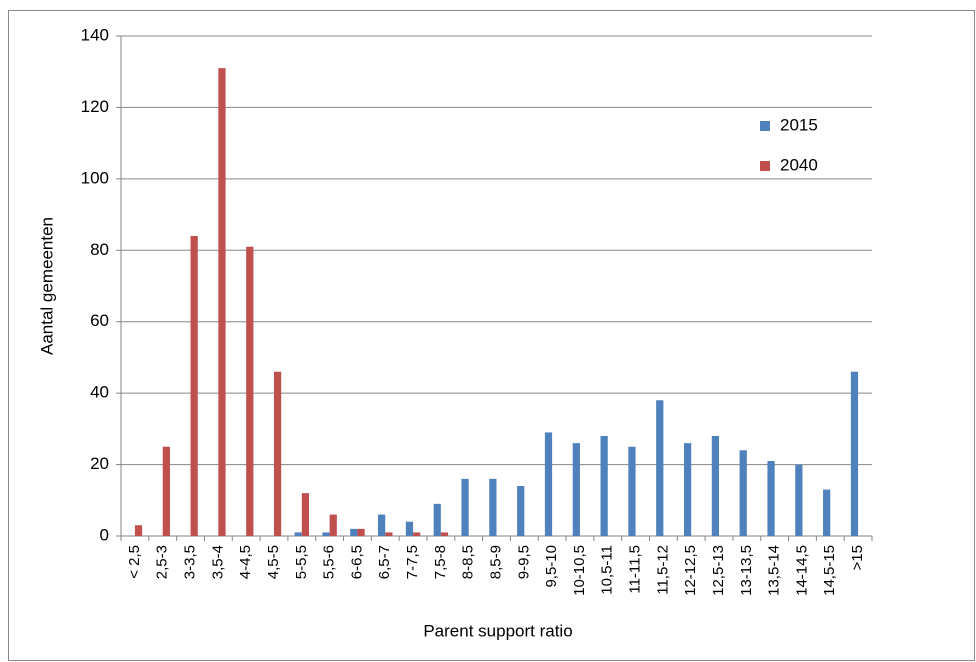 The height and width of the screenshot is (662, 976). Describe the element at coordinates (799, 124) in the screenshot. I see `legend-label: 2015` at that location.